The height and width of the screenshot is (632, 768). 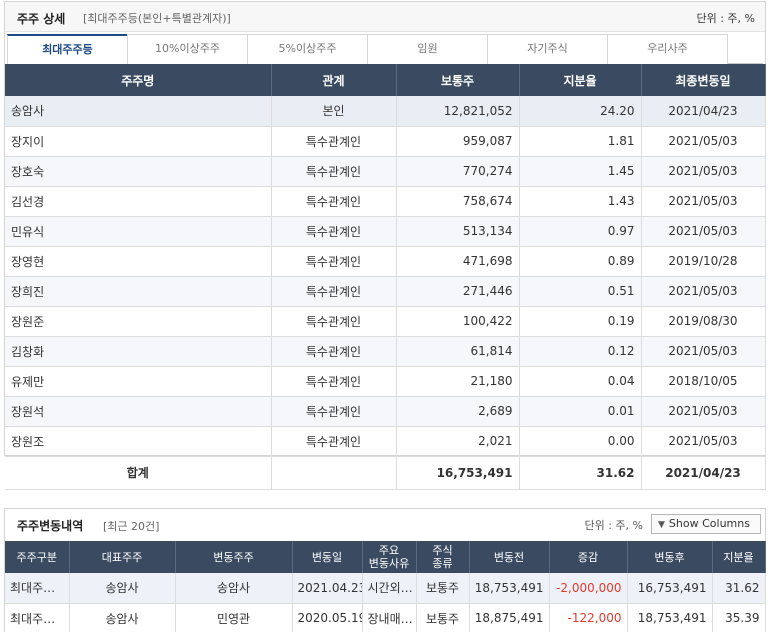 I want to click on shareholder-name: 장영현, so click(x=138, y=261).